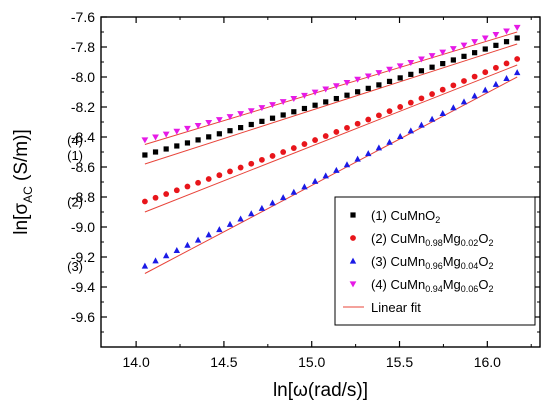 This screenshot has height=417, width=550. Describe the element at coordinates (320, 390) in the screenshot. I see `x-axis-title: ln[ω(rad/s)]` at that location.